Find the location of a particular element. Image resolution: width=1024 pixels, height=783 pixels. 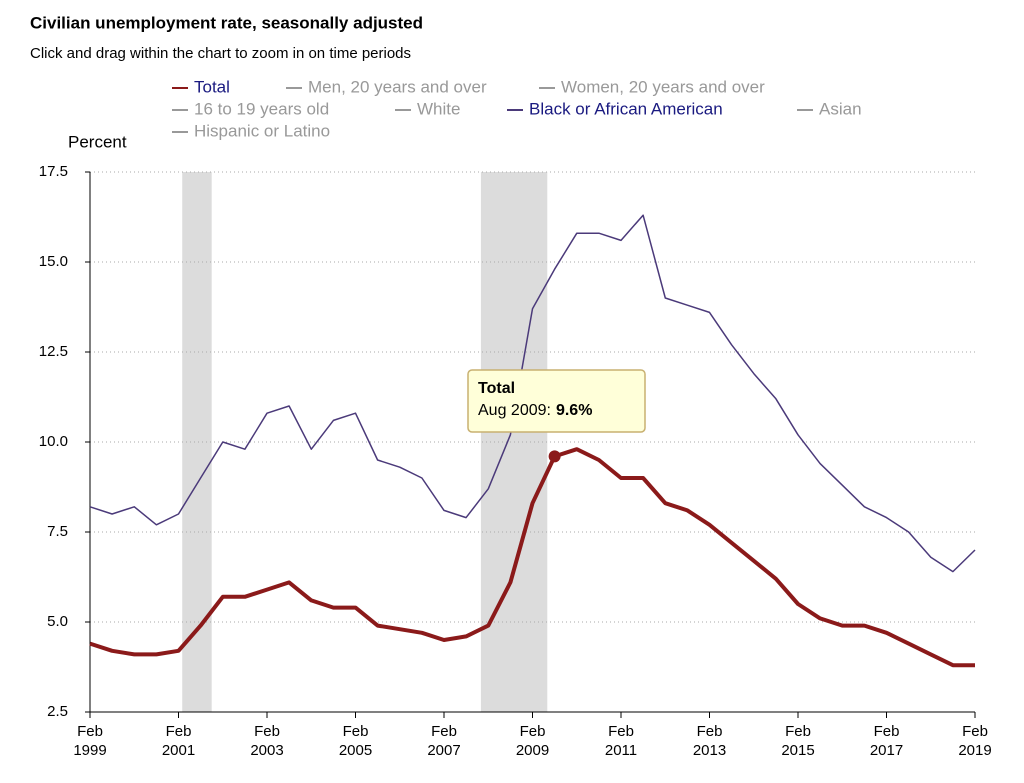

legend-label: Asian is located at coordinates (840, 108).